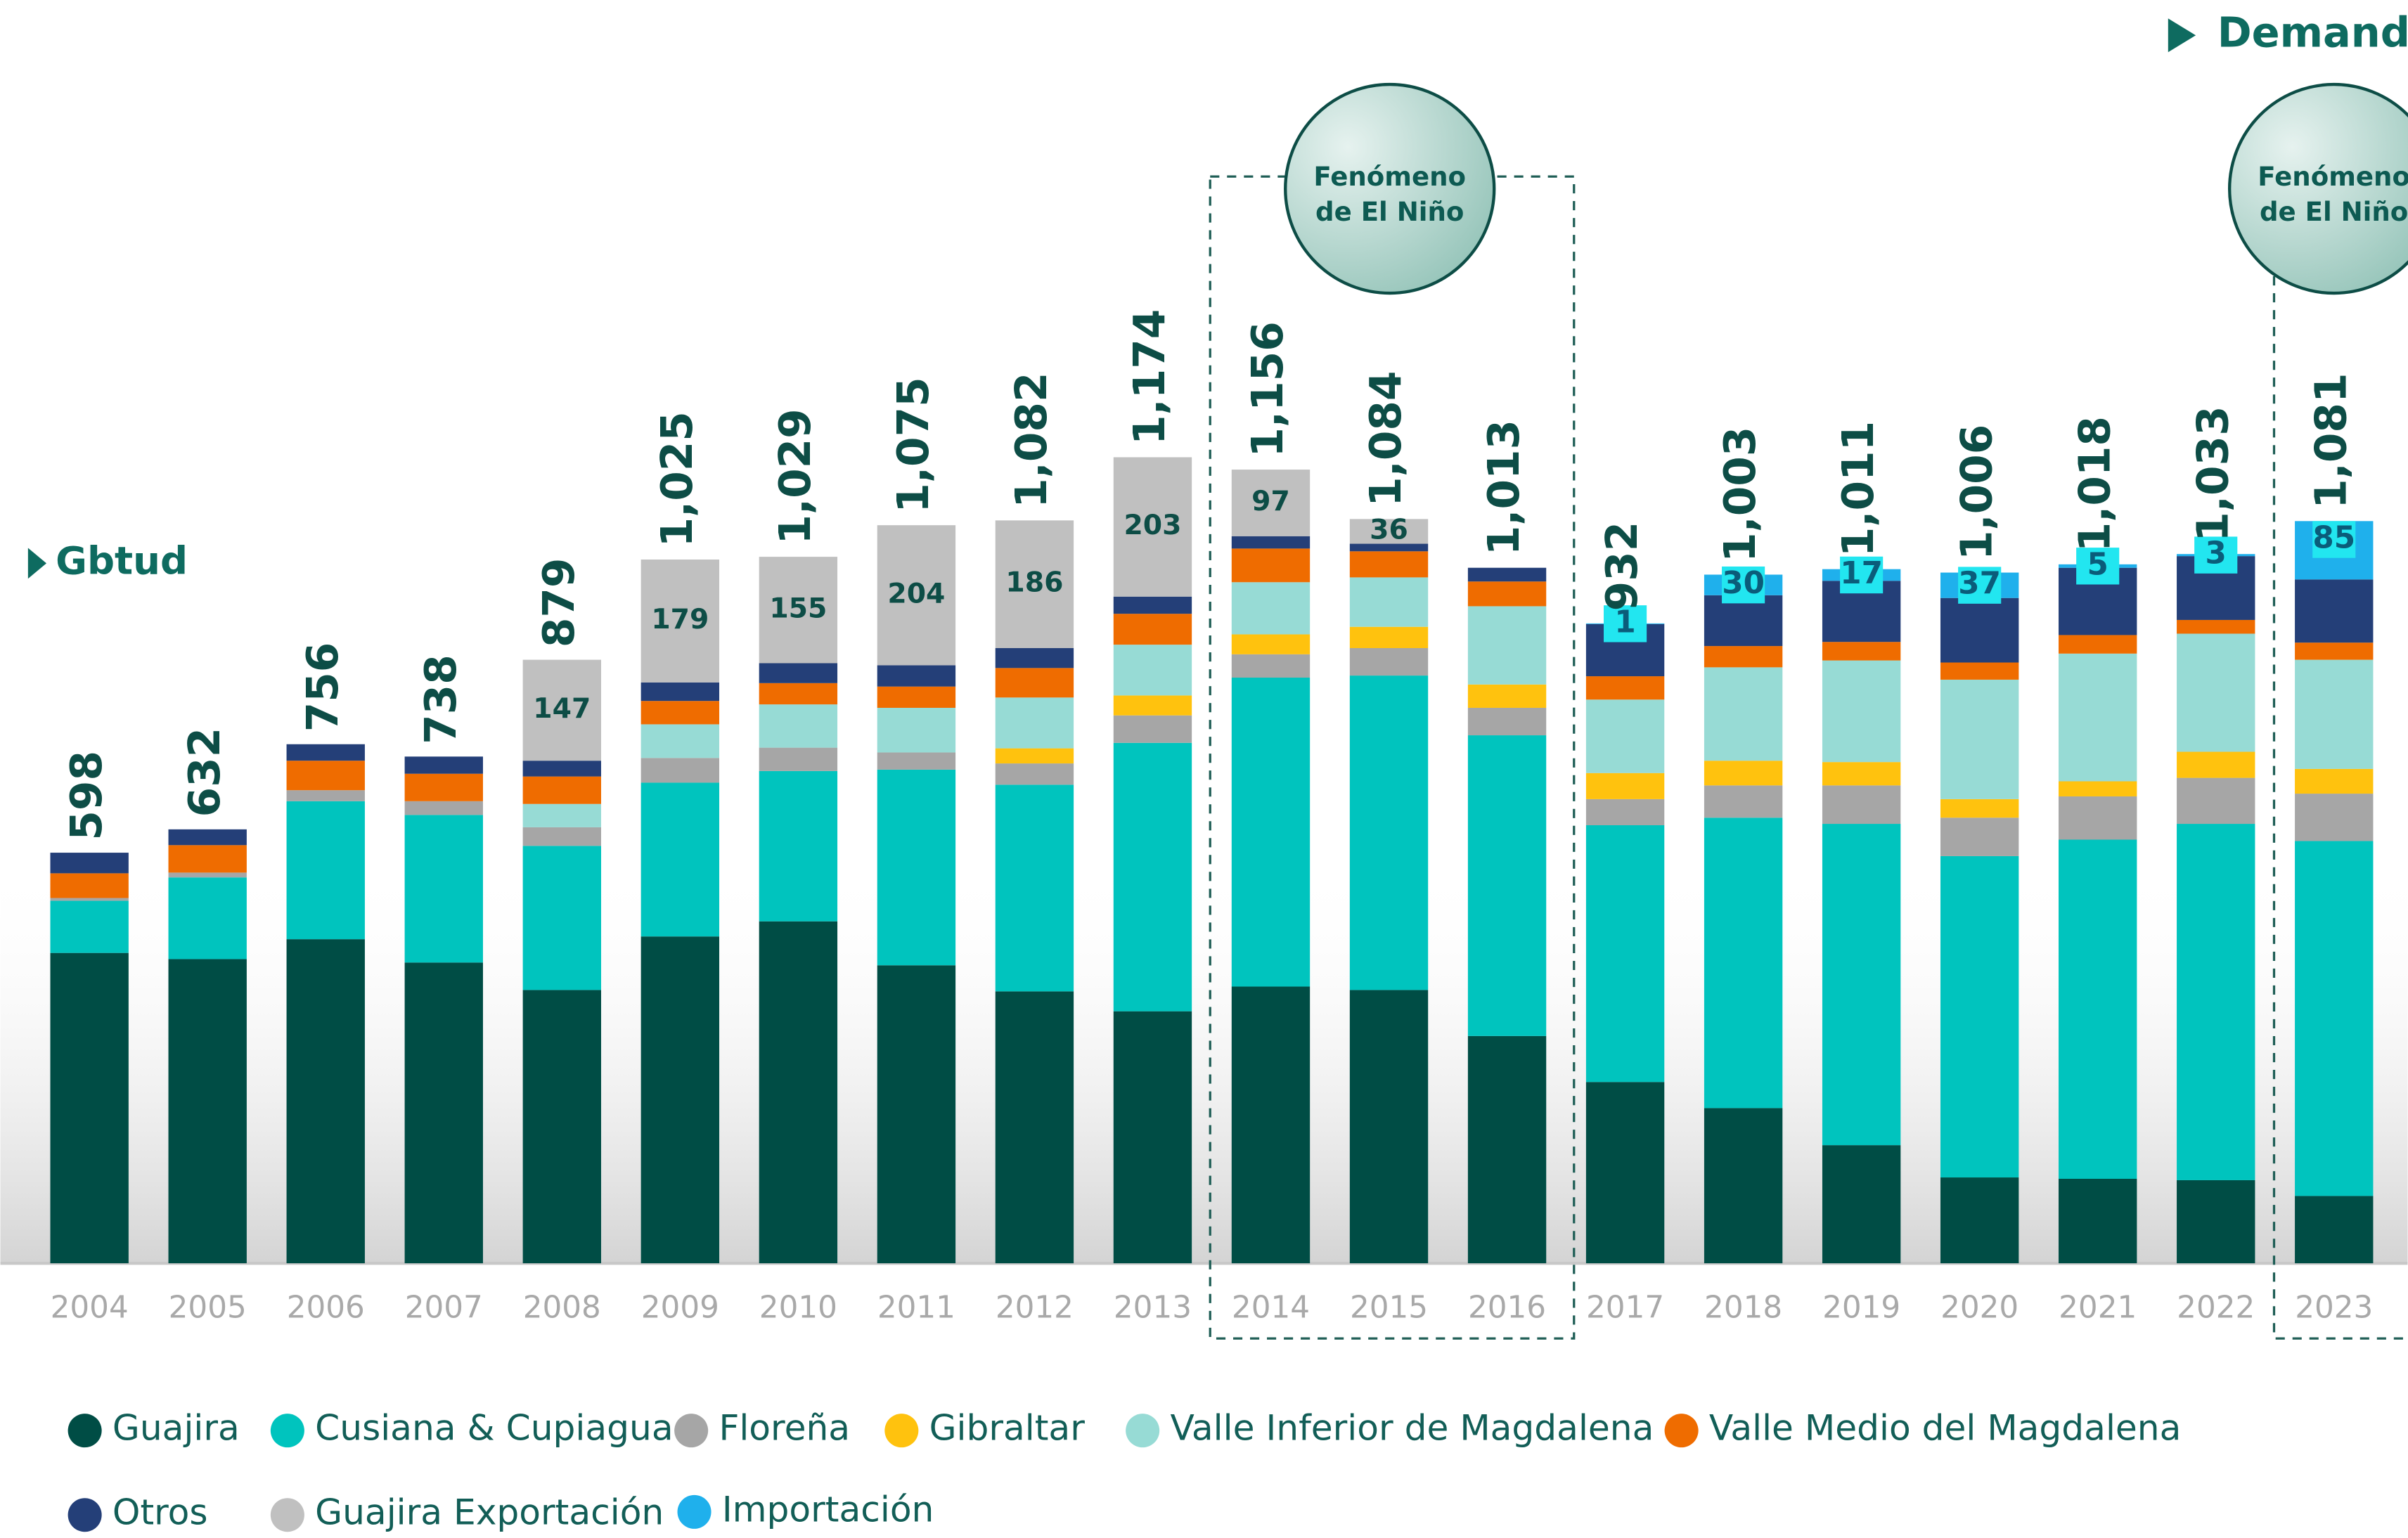  I want to click on total-label: 1,018, so click(2095, 484).